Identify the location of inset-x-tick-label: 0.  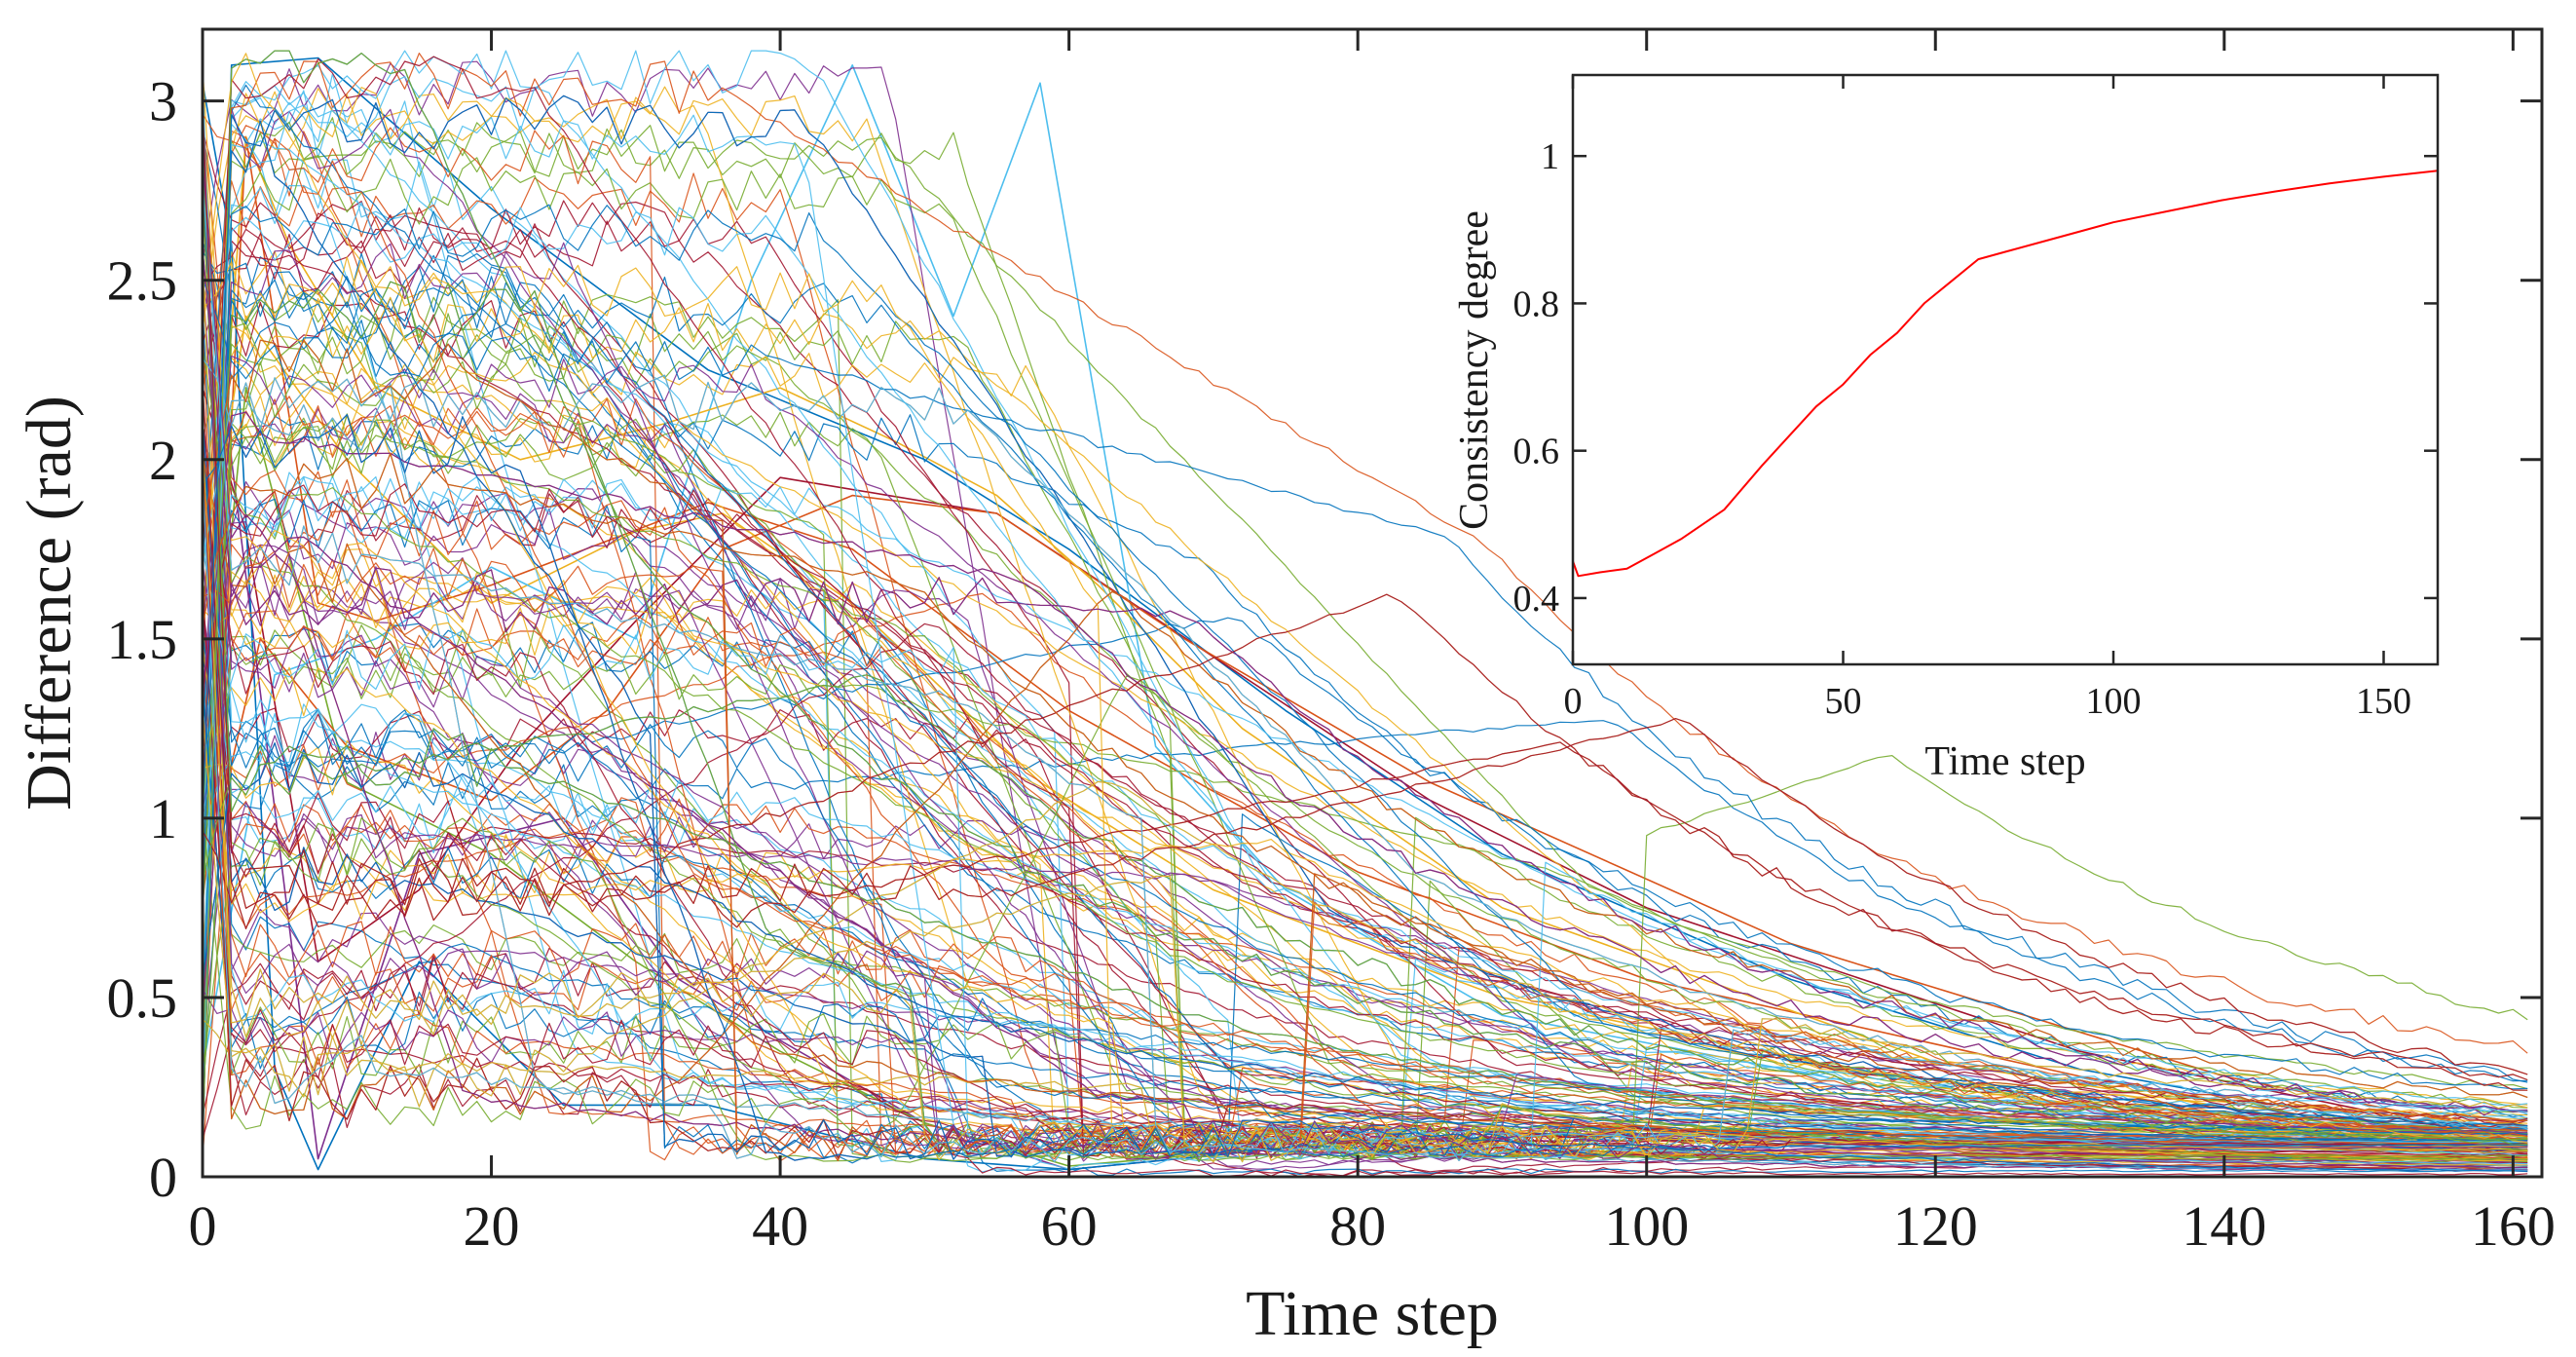
(1573, 701).